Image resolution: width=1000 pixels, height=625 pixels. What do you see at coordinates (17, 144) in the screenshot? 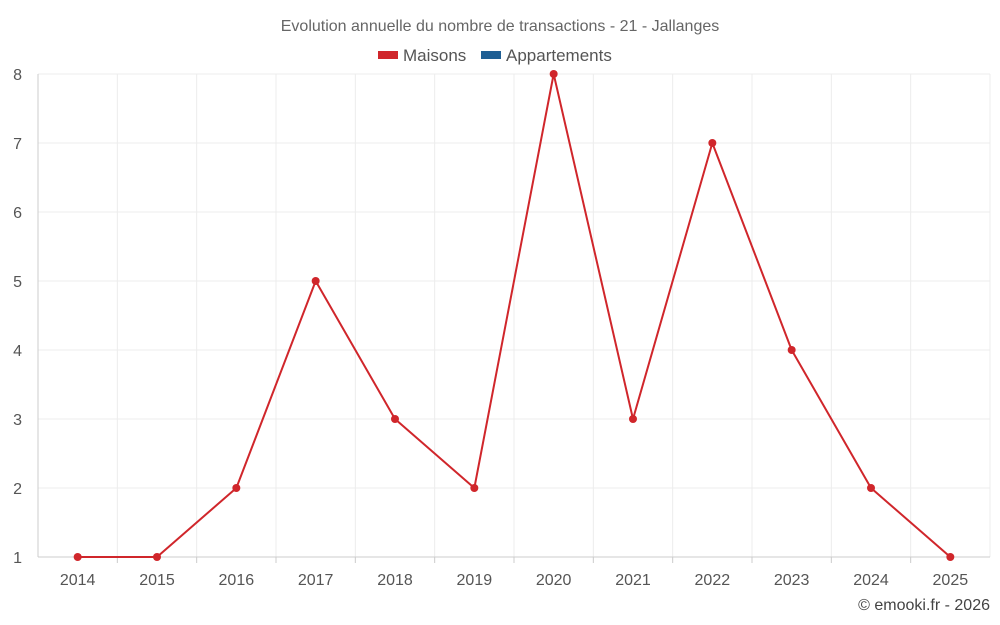
I see `y-tick-label: 7` at bounding box center [17, 144].